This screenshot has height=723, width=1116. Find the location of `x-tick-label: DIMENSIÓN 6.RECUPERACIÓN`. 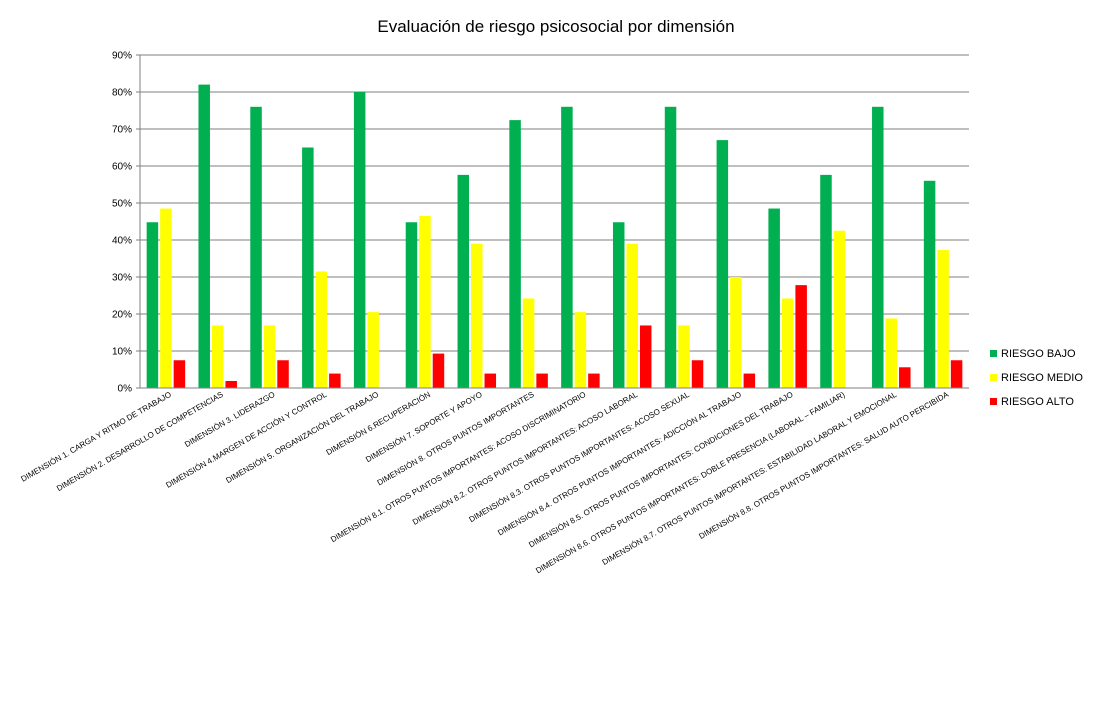

x-tick-label: DIMENSIÓN 6.RECUPERACIÓN is located at coordinates (378, 423).